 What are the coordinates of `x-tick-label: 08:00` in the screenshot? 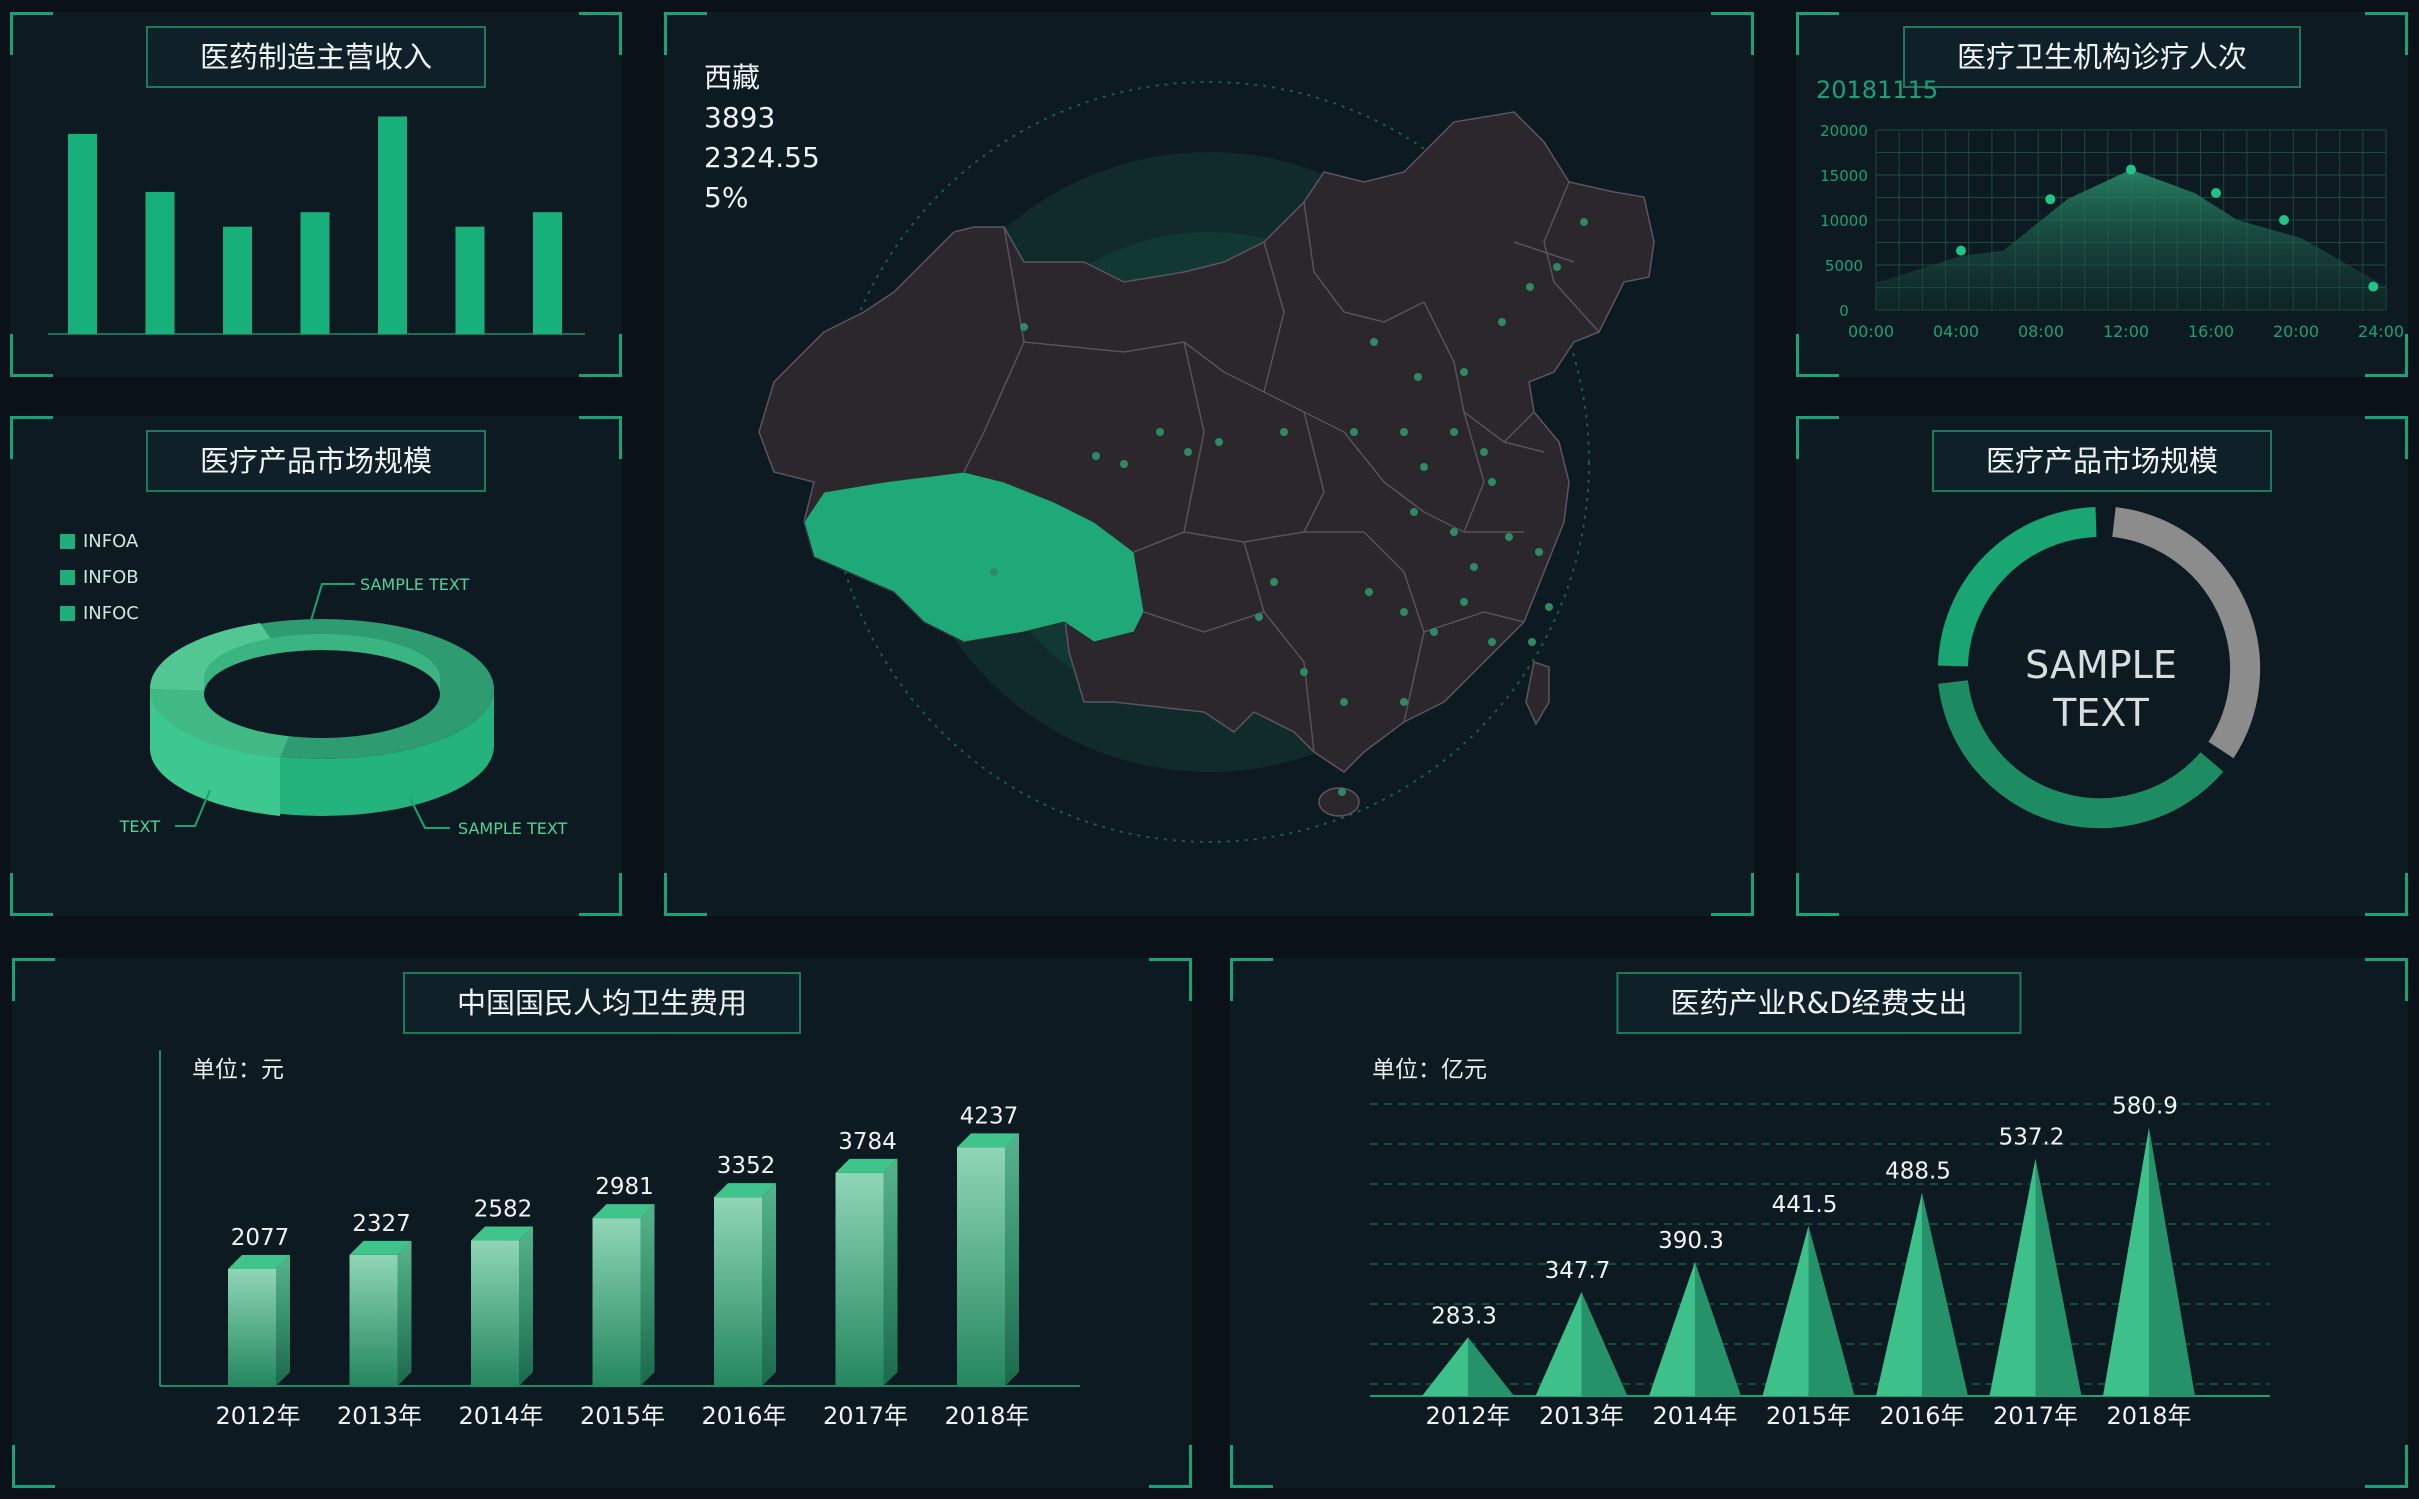 It's located at (2041, 331).